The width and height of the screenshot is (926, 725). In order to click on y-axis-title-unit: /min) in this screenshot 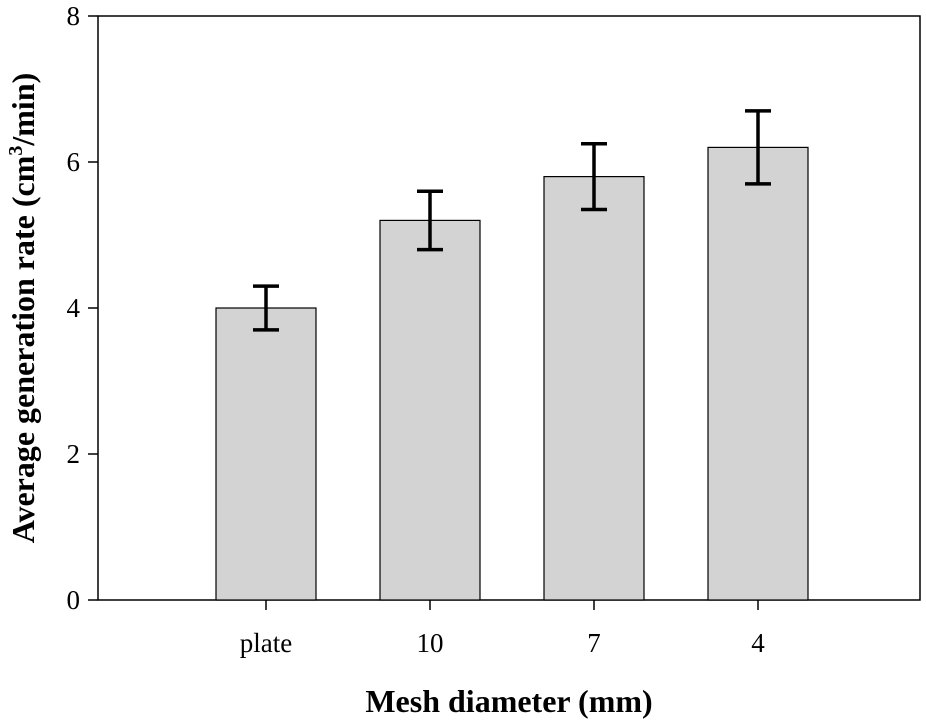, I will do `click(23, 110)`.